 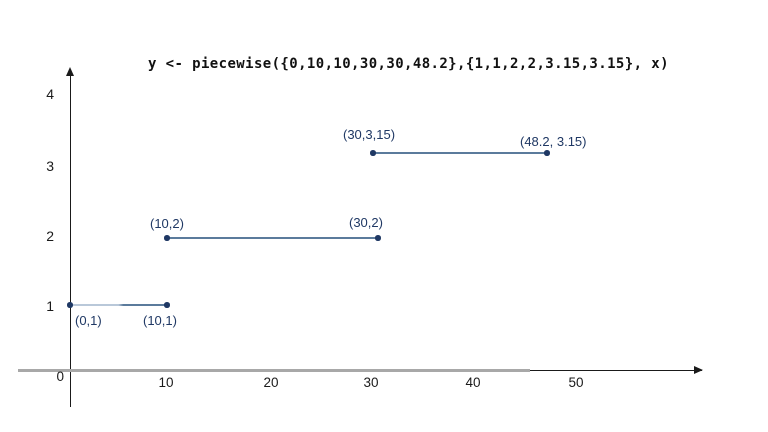 I want to click on point-482-315-dot, so click(x=547, y=153).